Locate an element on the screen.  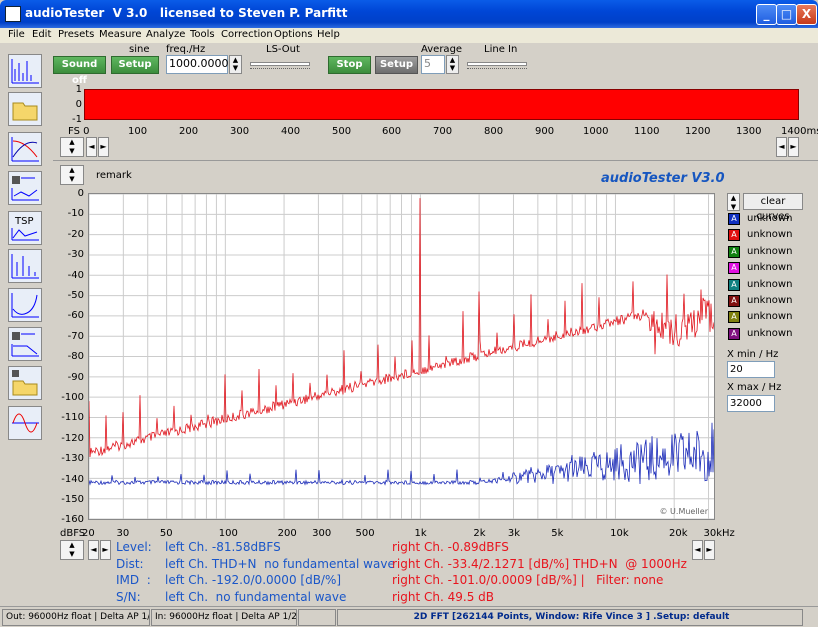
menu-help: Help is located at coordinates (328, 34).